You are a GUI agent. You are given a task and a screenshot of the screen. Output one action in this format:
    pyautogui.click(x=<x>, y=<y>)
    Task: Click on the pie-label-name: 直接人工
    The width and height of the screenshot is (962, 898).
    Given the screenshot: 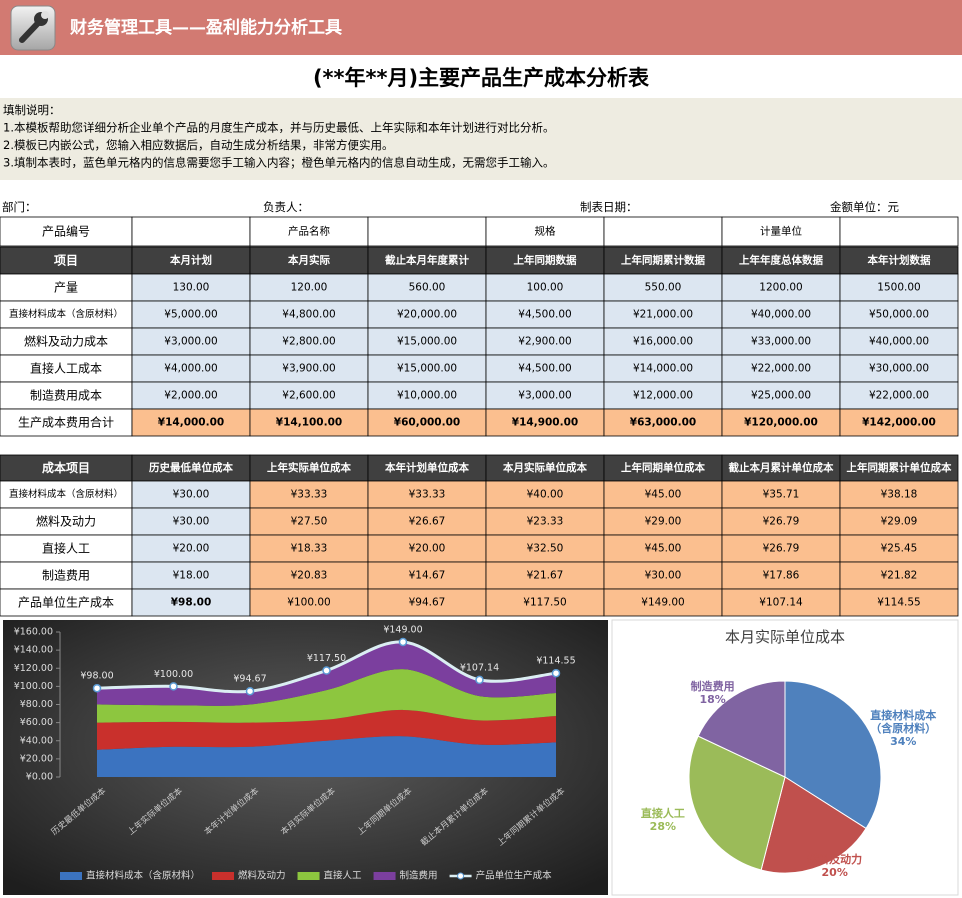 What is the action you would take?
    pyautogui.click(x=662, y=813)
    